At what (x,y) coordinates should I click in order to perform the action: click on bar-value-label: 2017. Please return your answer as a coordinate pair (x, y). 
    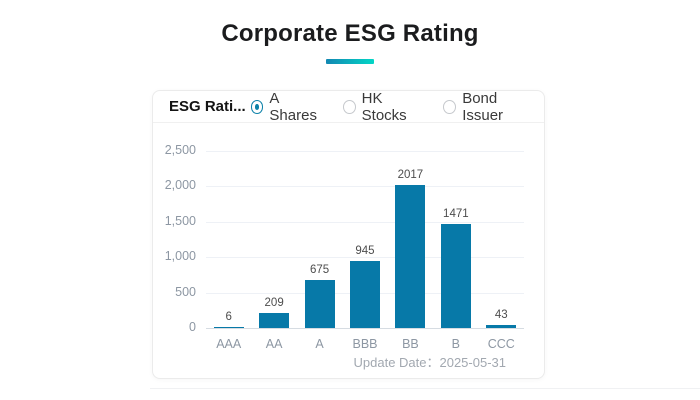
    Looking at the image, I should click on (410, 175).